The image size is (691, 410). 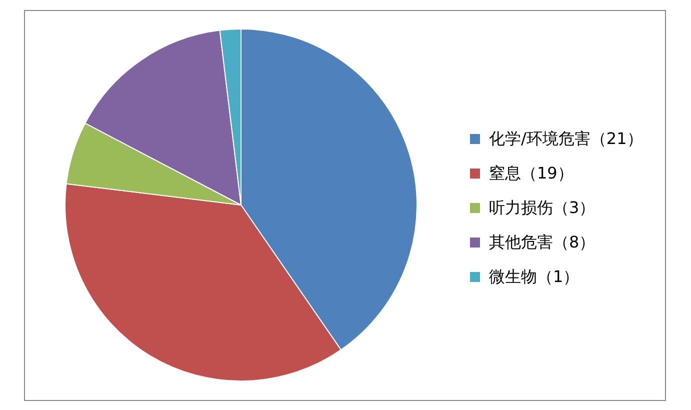 I want to click on legend-label: 窒息（19）, so click(x=531, y=173).